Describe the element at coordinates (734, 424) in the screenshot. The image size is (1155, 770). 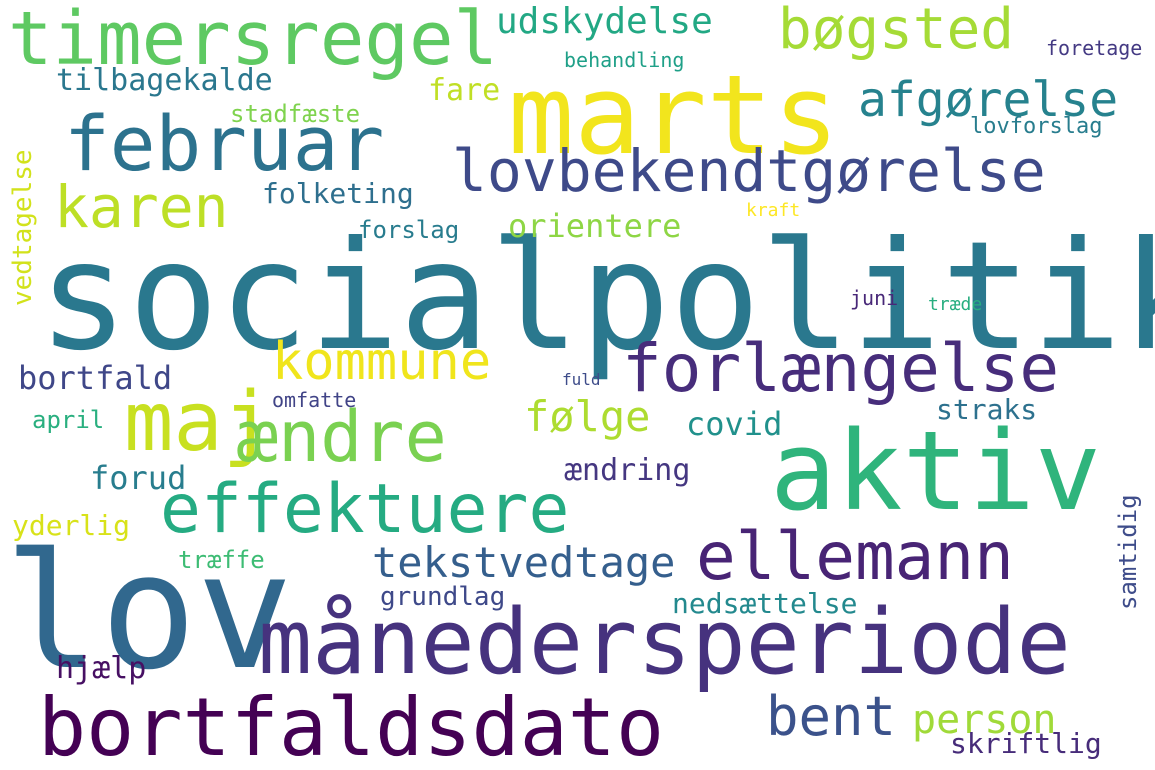
I see `word-covid: covid` at that location.